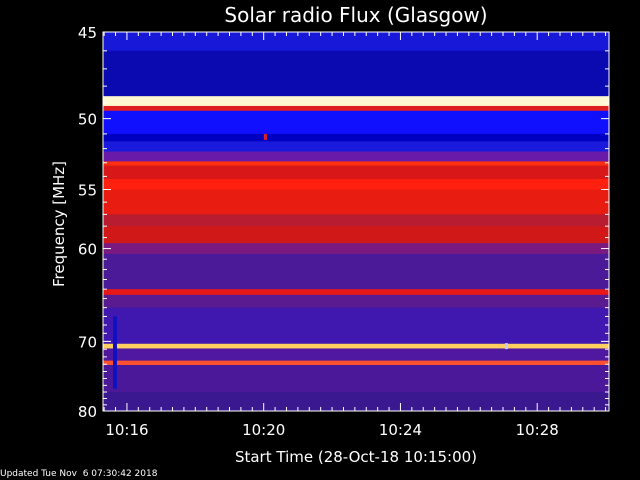 This screenshot has width=640, height=480. What do you see at coordinates (537, 430) in the screenshot?
I see `x-tick-label: 10:28` at bounding box center [537, 430].